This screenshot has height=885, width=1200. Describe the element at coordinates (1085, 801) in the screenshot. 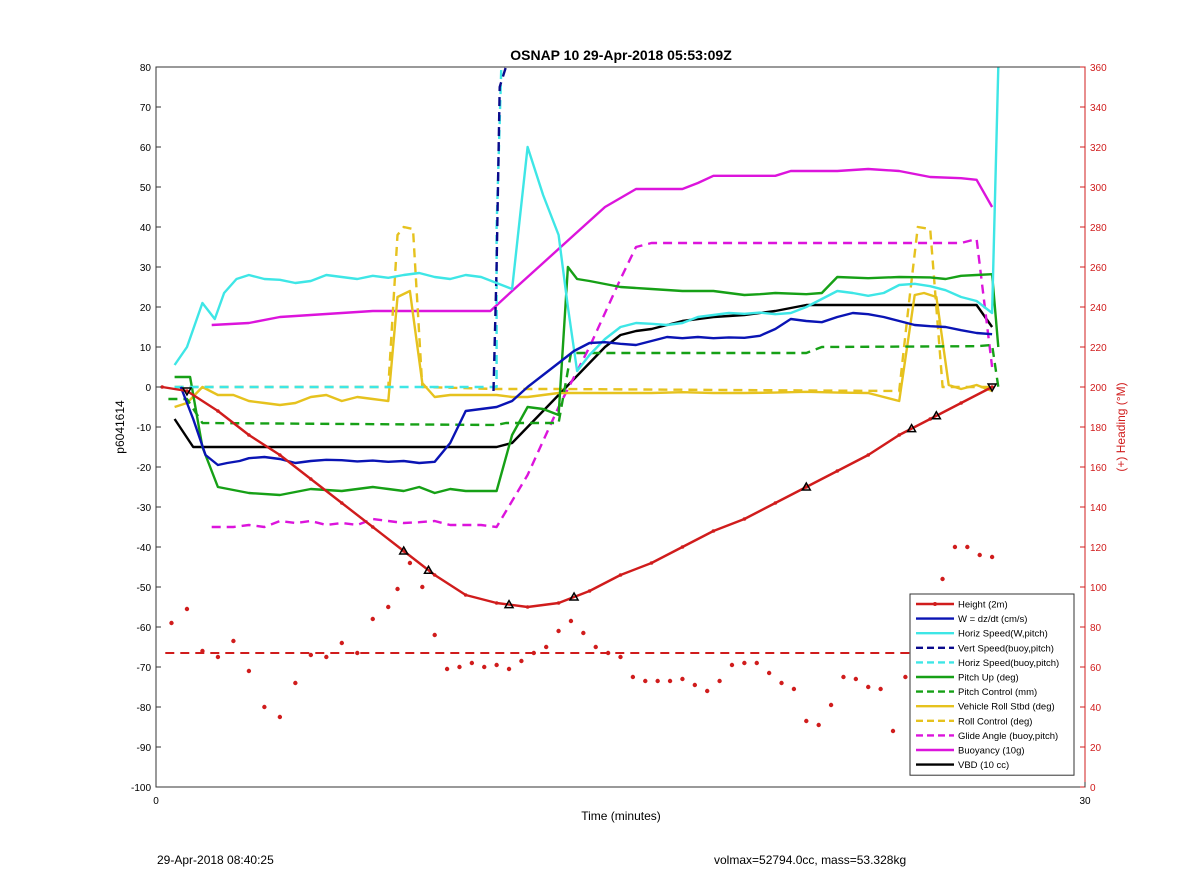

I see `x-tick-label: 30` at that location.